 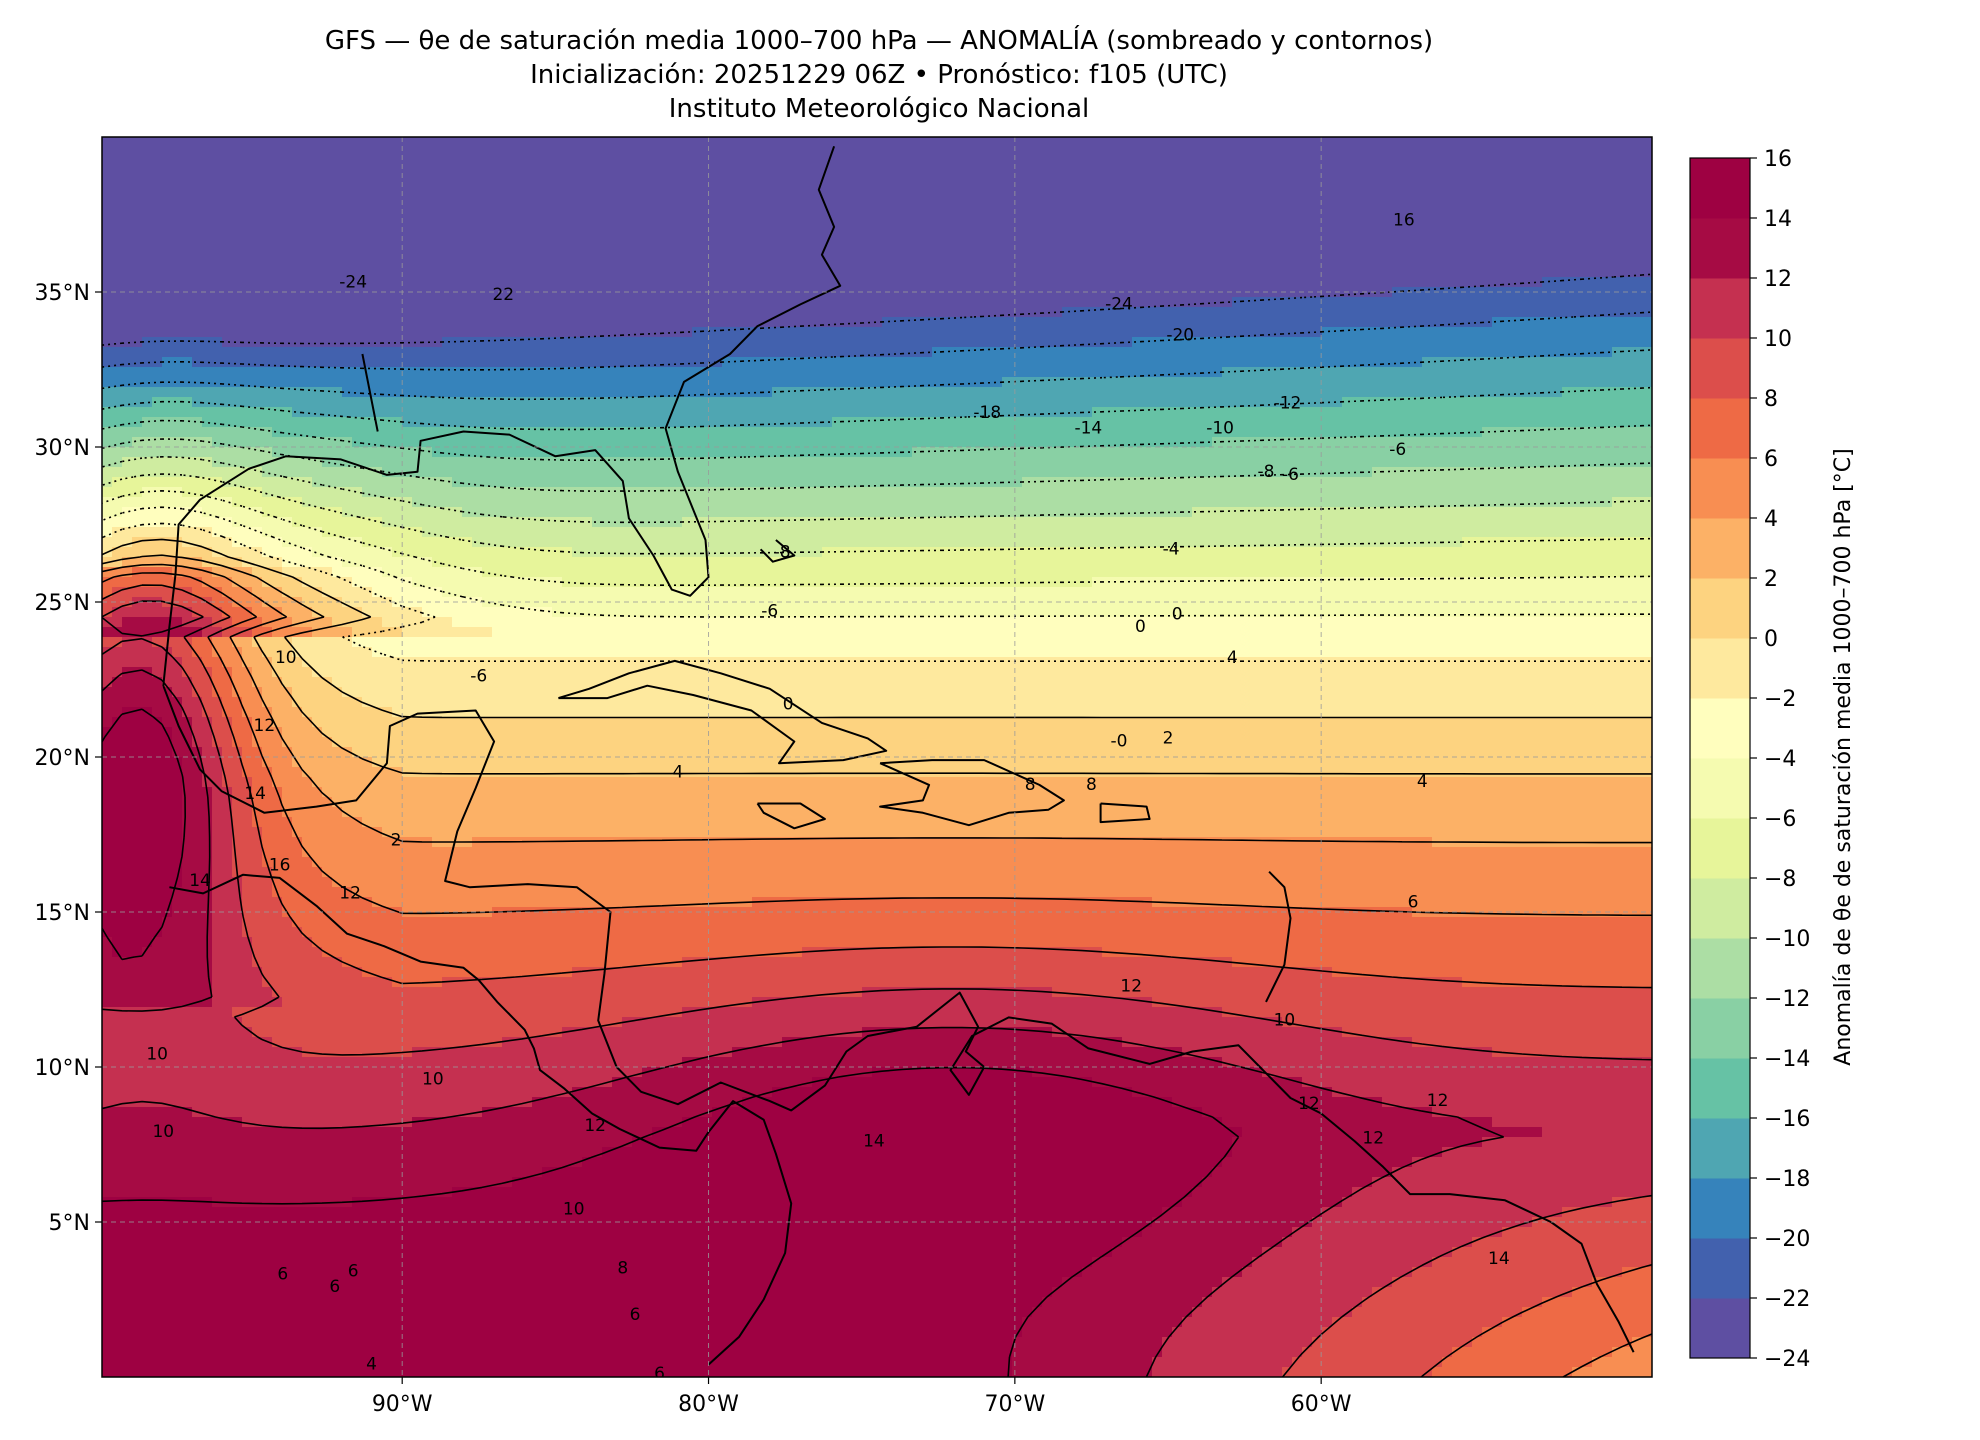 What do you see at coordinates (1778, 219) in the screenshot?
I see `colorbar-tick-label: 14` at bounding box center [1778, 219].